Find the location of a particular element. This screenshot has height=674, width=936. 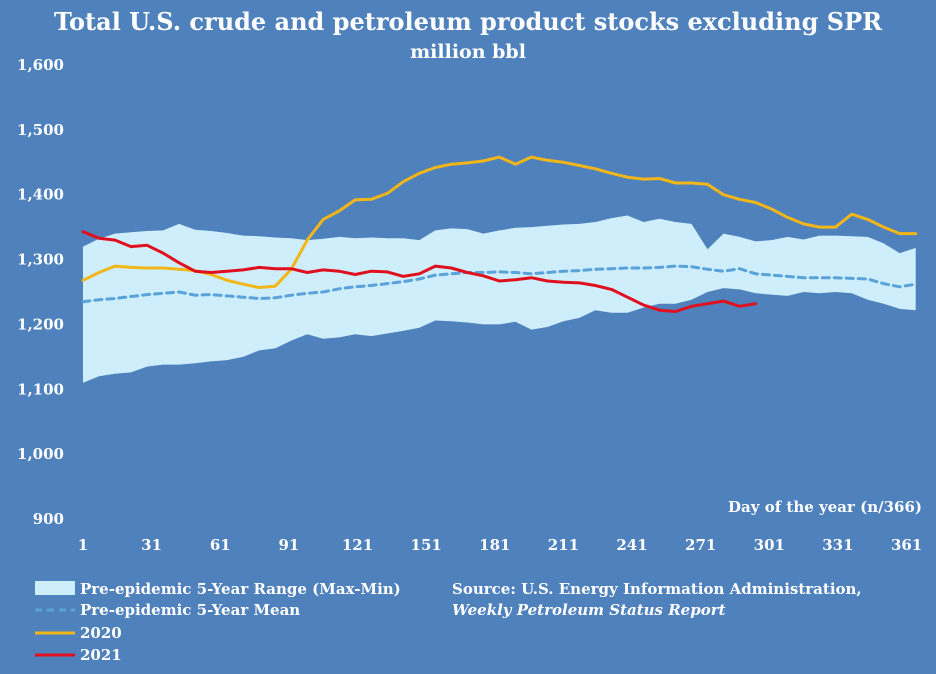

source-line-2: Weekly Petroleum Status Report is located at coordinates (589, 610).